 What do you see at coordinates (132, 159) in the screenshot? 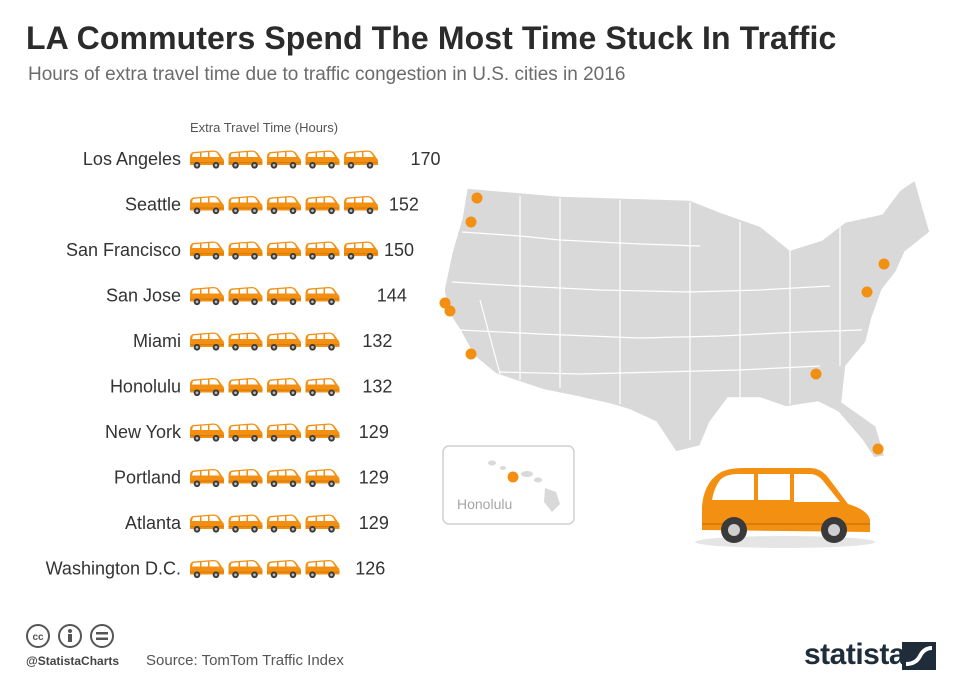
I see `category-label-los-angeles: Los Angeles` at bounding box center [132, 159].